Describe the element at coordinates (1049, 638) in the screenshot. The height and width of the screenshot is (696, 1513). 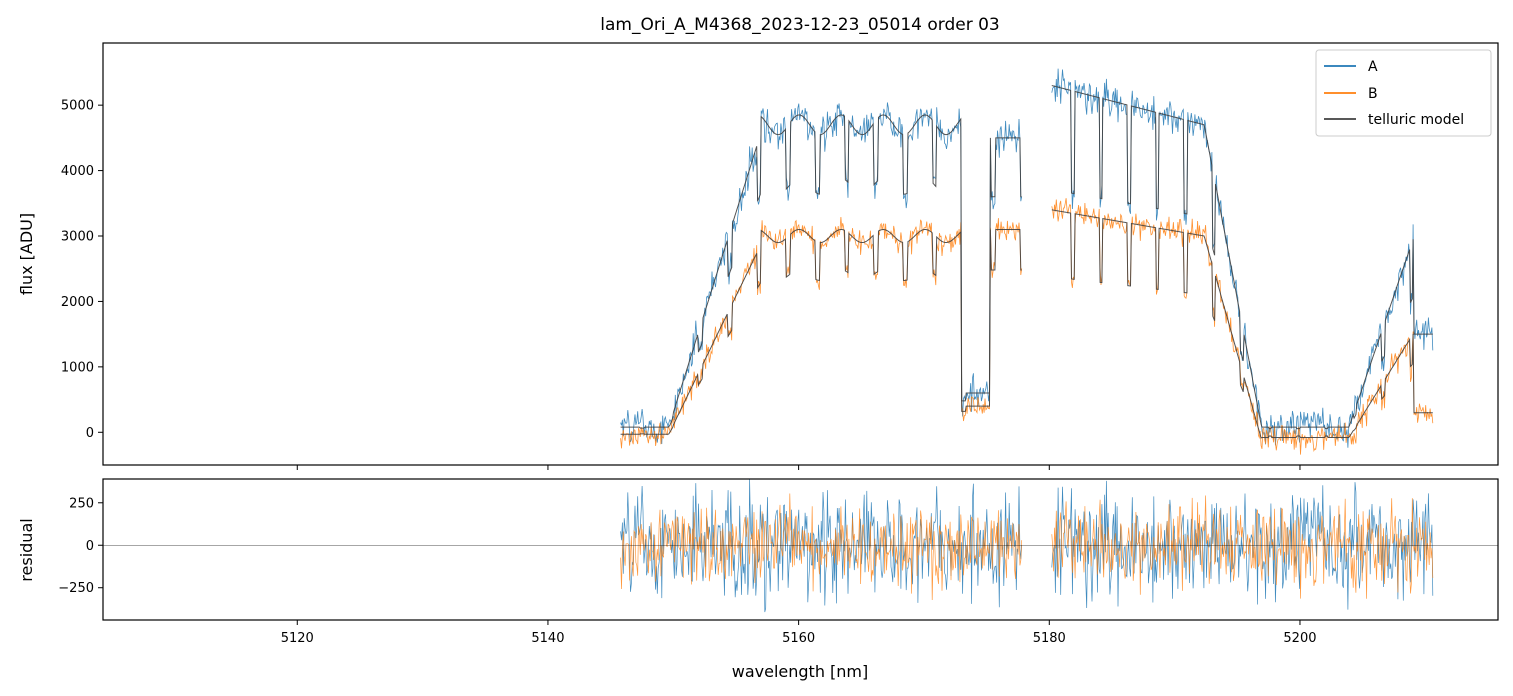
I see `x-tick-label: 5180` at that location.